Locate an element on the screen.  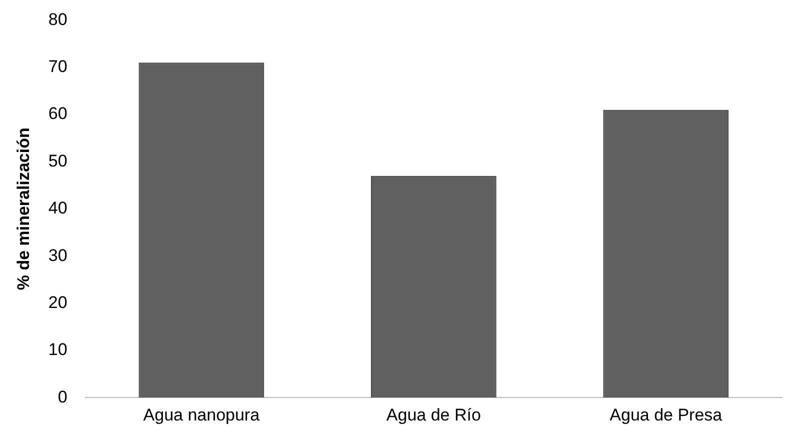
x-tick-label: Agua nanopura is located at coordinates (201, 414).